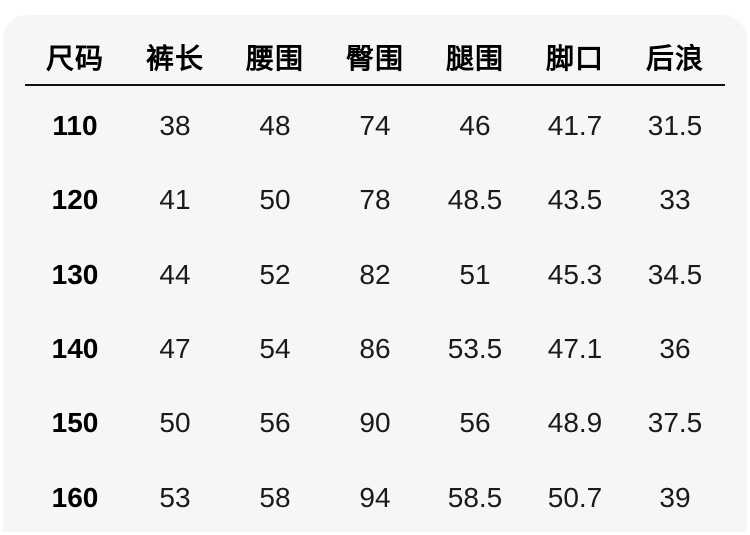 This screenshot has height=535, width=750. Describe the element at coordinates (575, 423) in the screenshot. I see `cell-leg-opening: 48.9` at that location.